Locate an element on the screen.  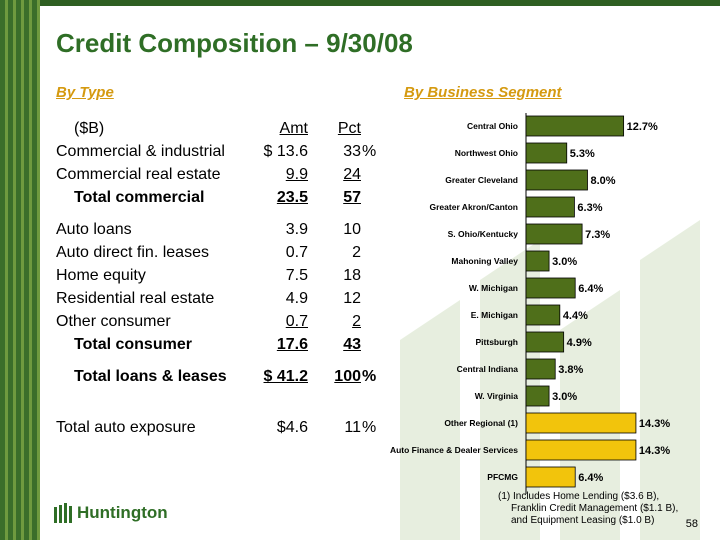
by-segment-heading: By Business Segment is located at coordinates (483, 92).